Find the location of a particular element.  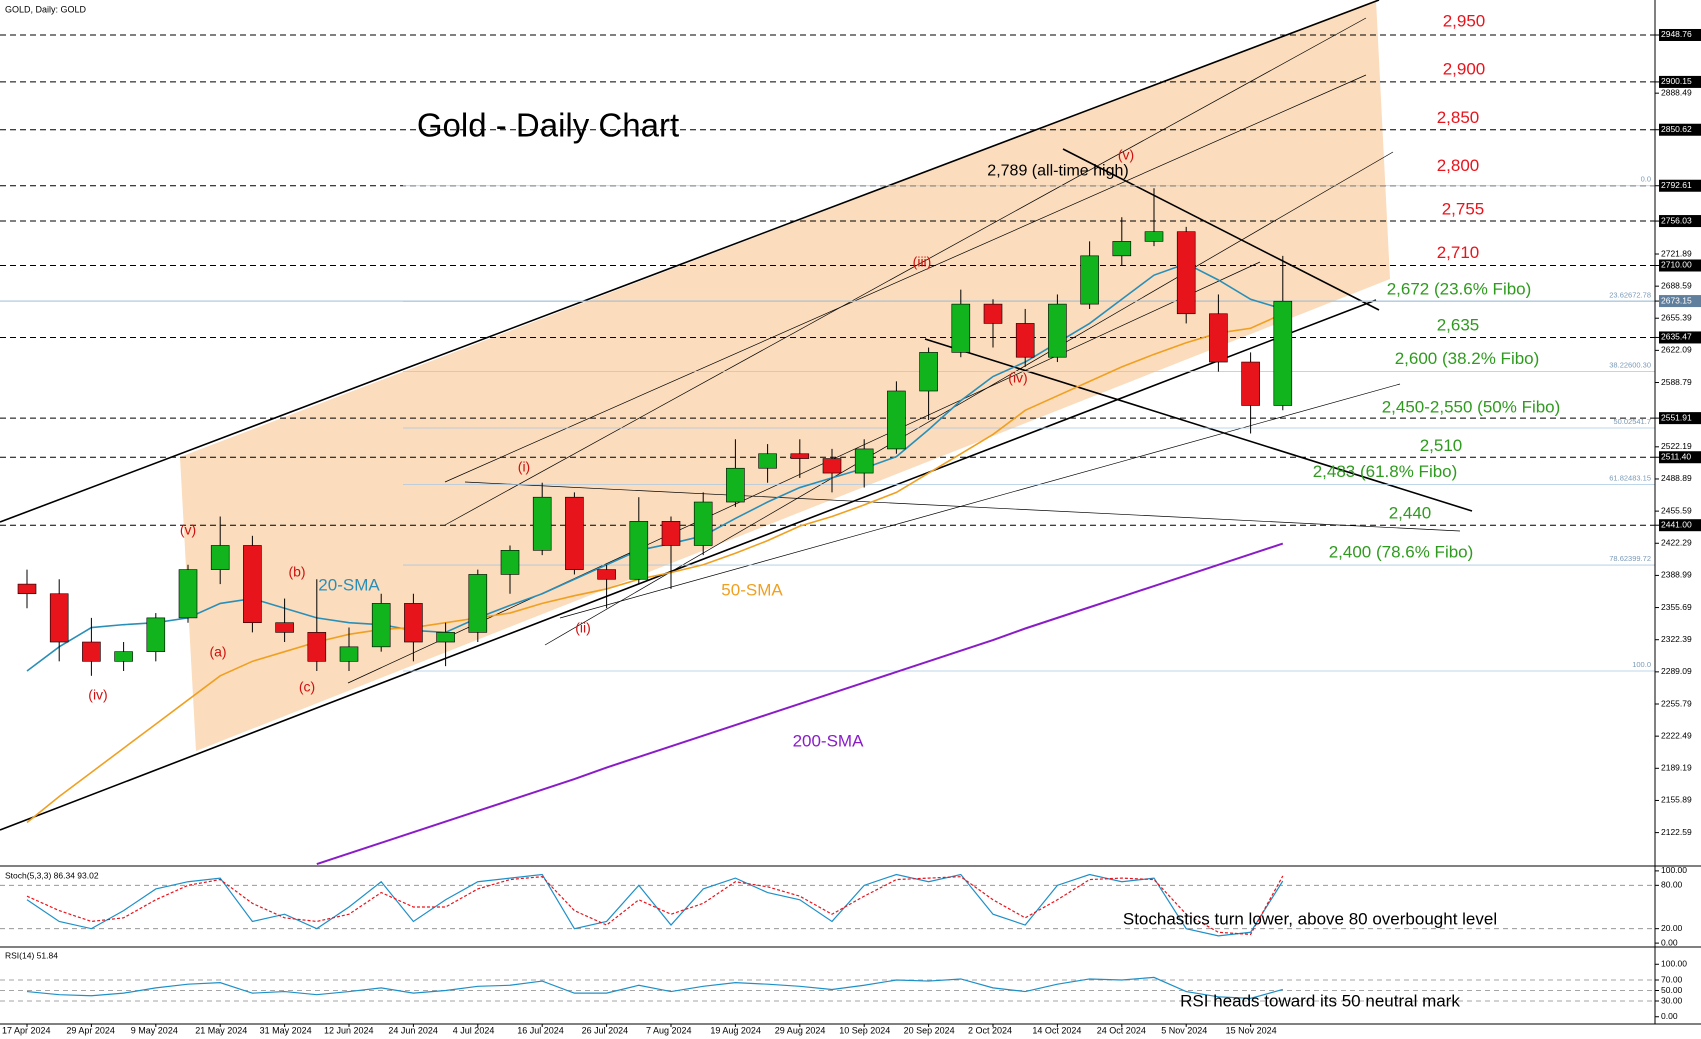

y-tick-label: 2756.03 is located at coordinates (1676, 220).